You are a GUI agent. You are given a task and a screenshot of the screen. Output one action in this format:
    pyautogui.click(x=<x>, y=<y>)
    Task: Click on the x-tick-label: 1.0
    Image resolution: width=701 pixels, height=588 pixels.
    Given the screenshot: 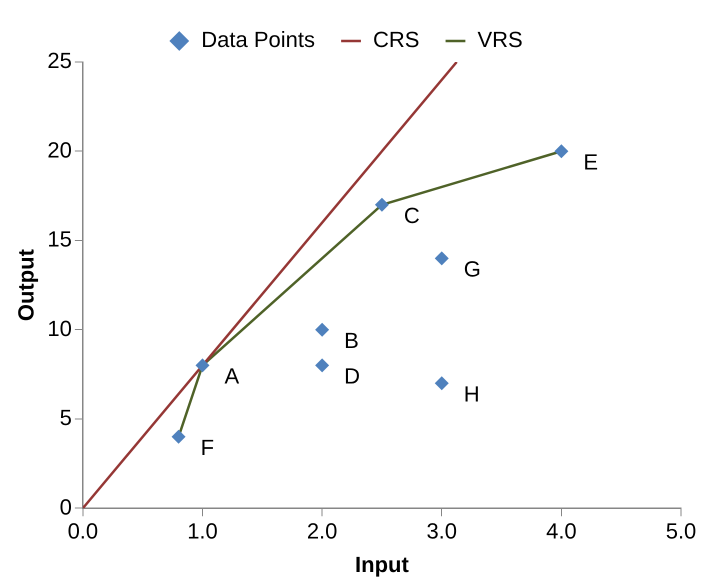 What is the action you would take?
    pyautogui.click(x=202, y=531)
    